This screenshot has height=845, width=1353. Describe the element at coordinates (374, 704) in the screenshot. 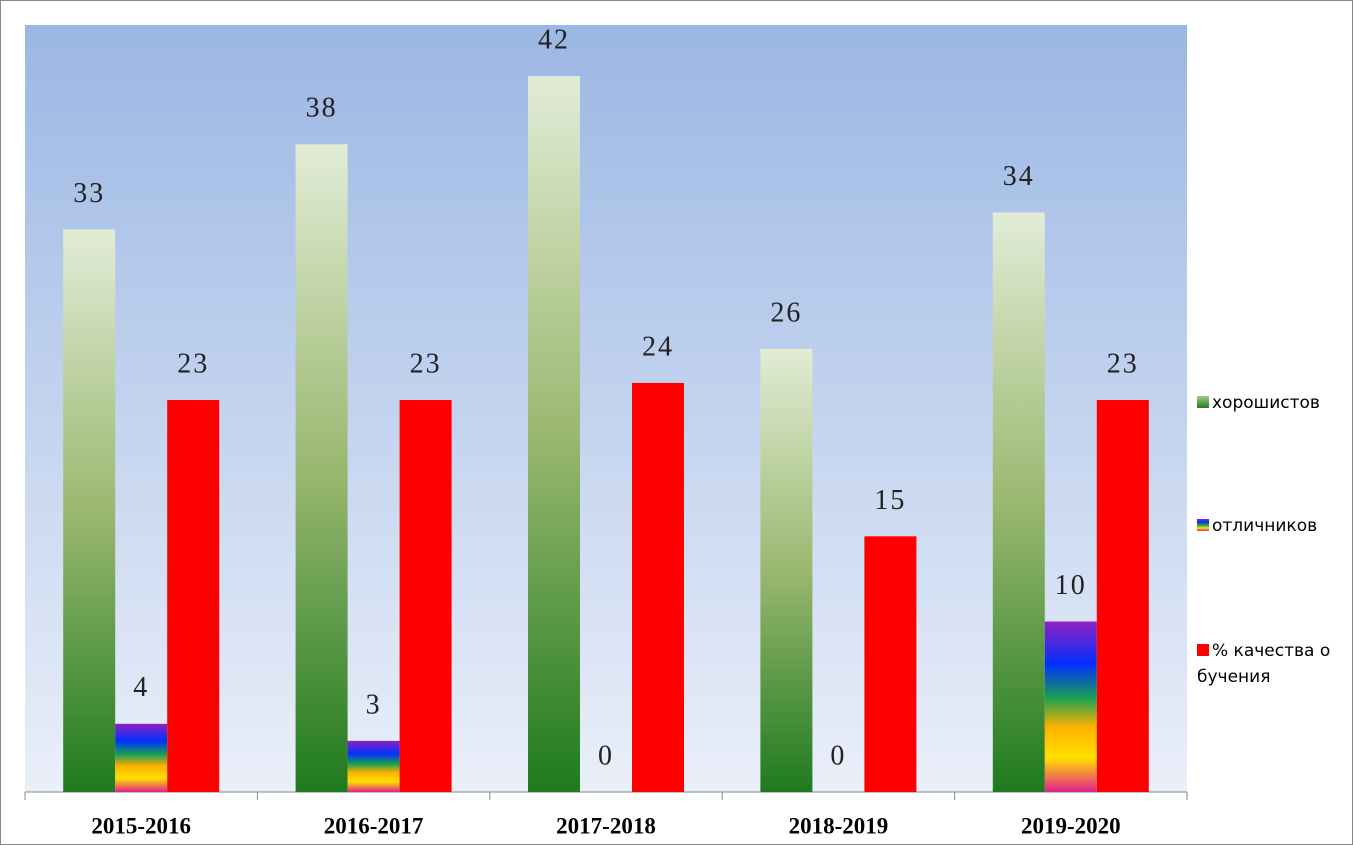

I see `data-label: 3` at that location.